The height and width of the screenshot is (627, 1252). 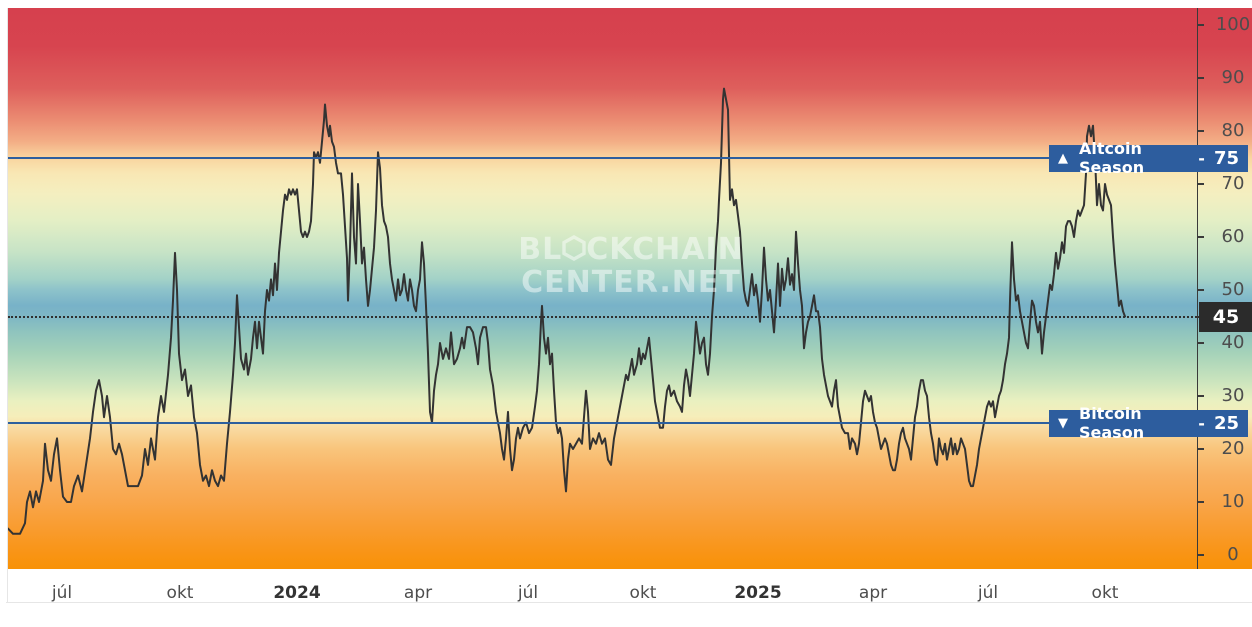 I want to click on watermark: BL CKCHAIN CENTER.NET, so click(x=631, y=266).